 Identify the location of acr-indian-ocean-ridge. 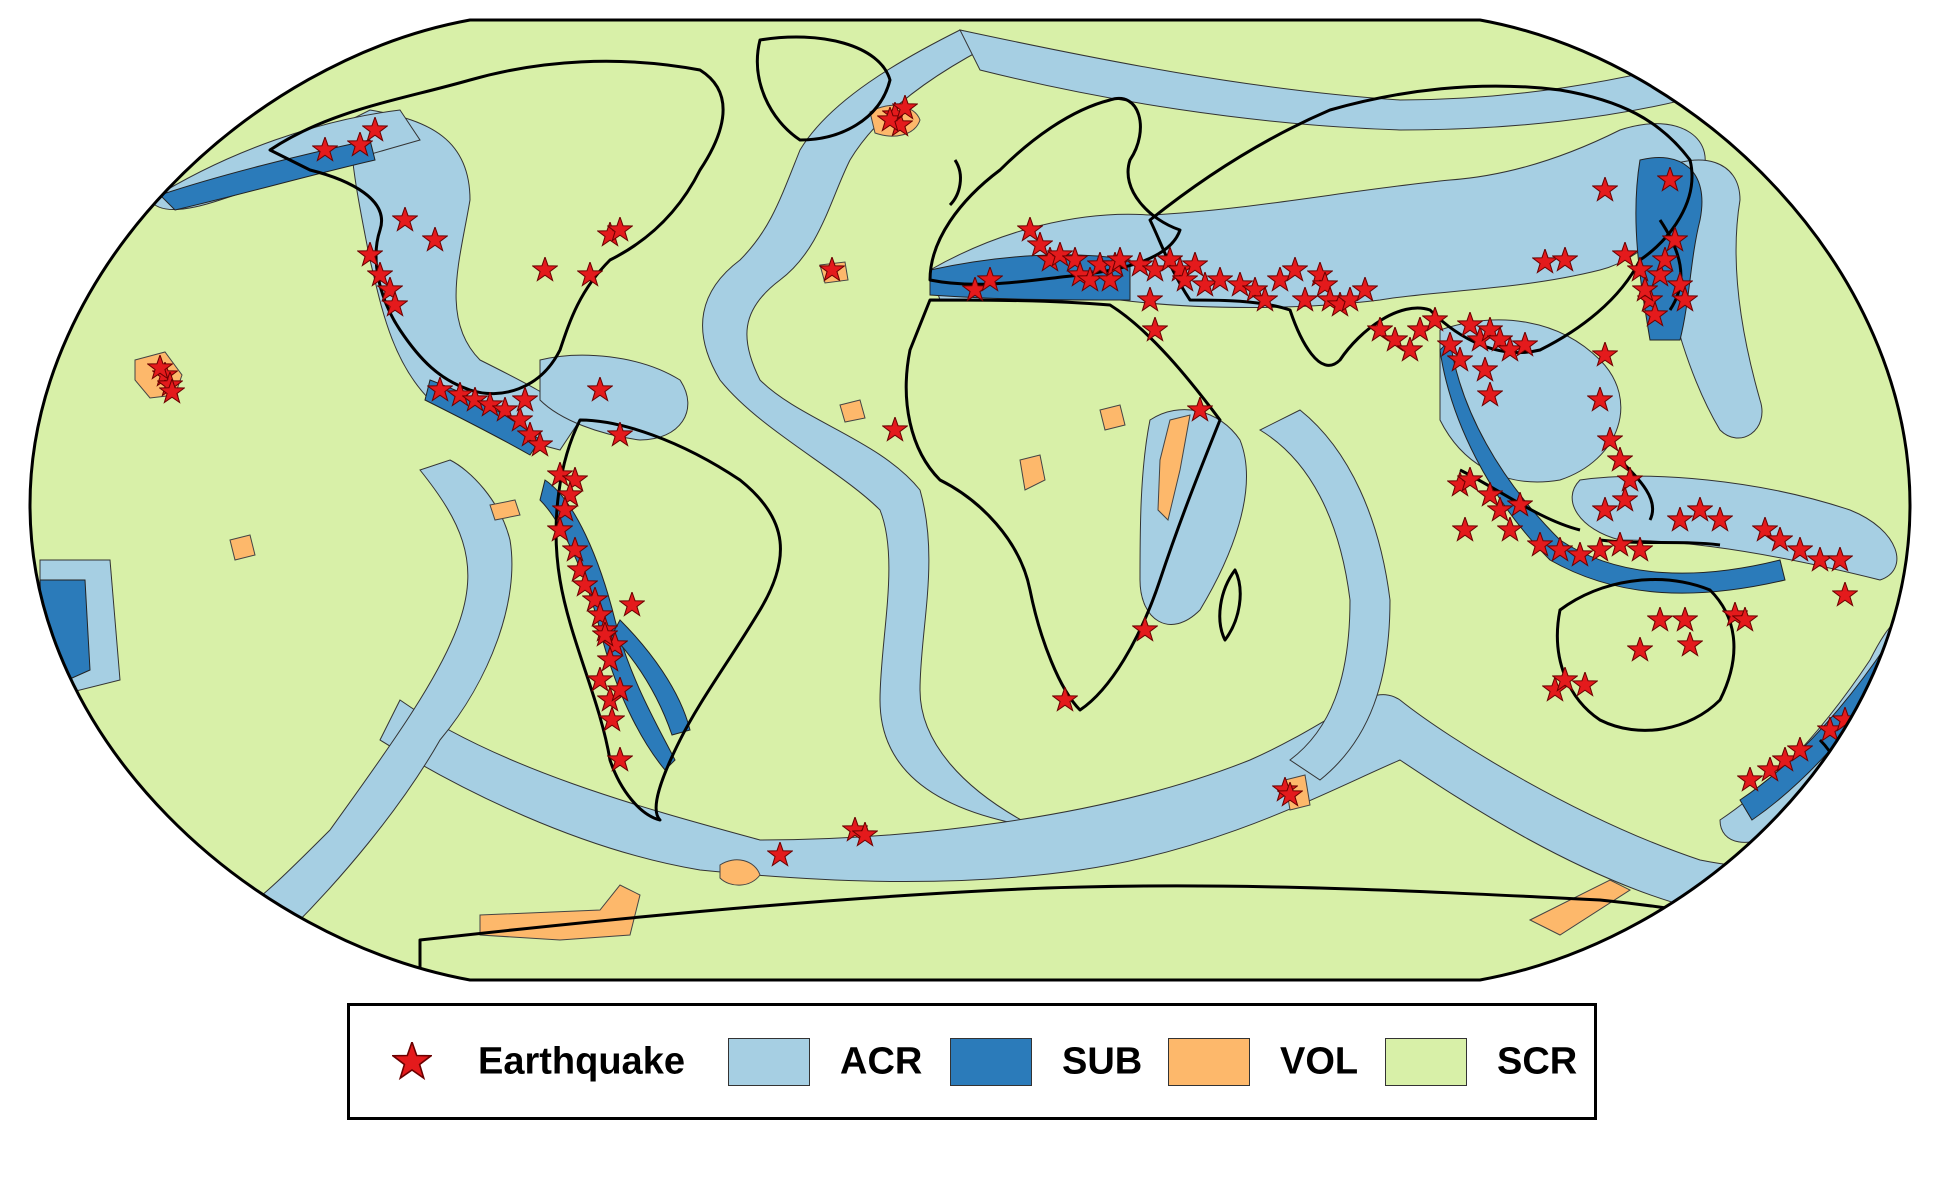
(1324, 595).